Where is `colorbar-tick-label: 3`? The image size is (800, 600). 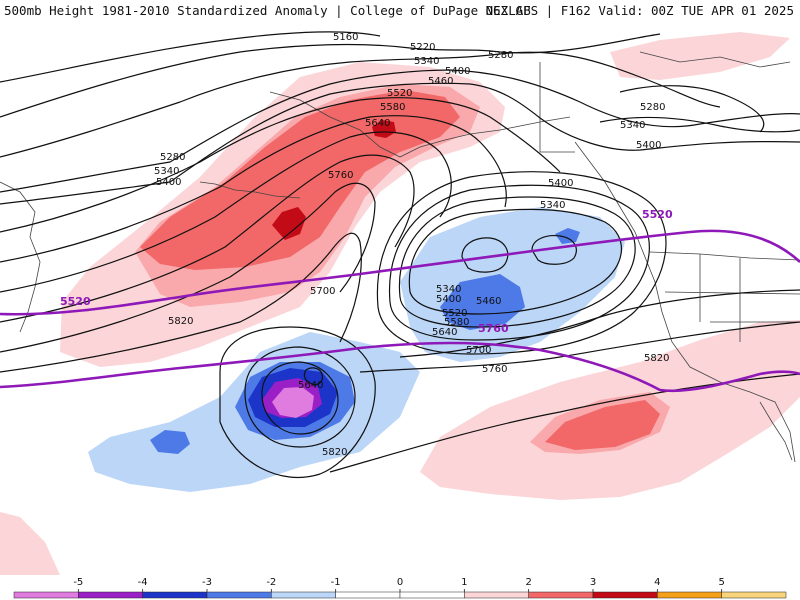
colorbar-tick-label: 3 is located at coordinates (593, 582).